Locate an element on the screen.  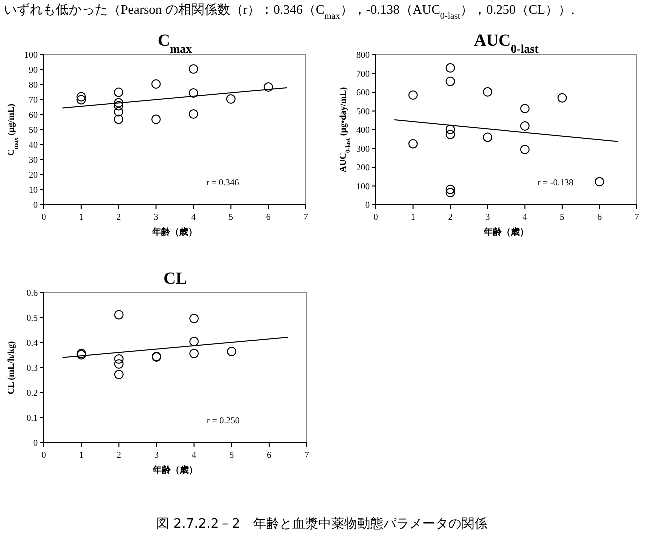
y-tick-label: 80 is located at coordinates (33, 85).